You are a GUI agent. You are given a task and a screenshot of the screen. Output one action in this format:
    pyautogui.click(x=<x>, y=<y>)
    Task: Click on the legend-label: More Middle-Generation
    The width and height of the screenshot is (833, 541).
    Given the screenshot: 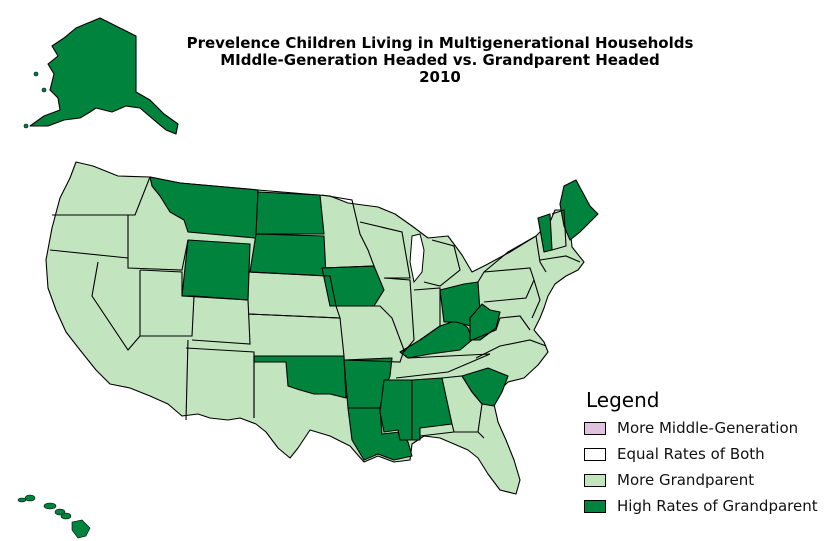 What is the action you would take?
    pyautogui.click(x=708, y=428)
    